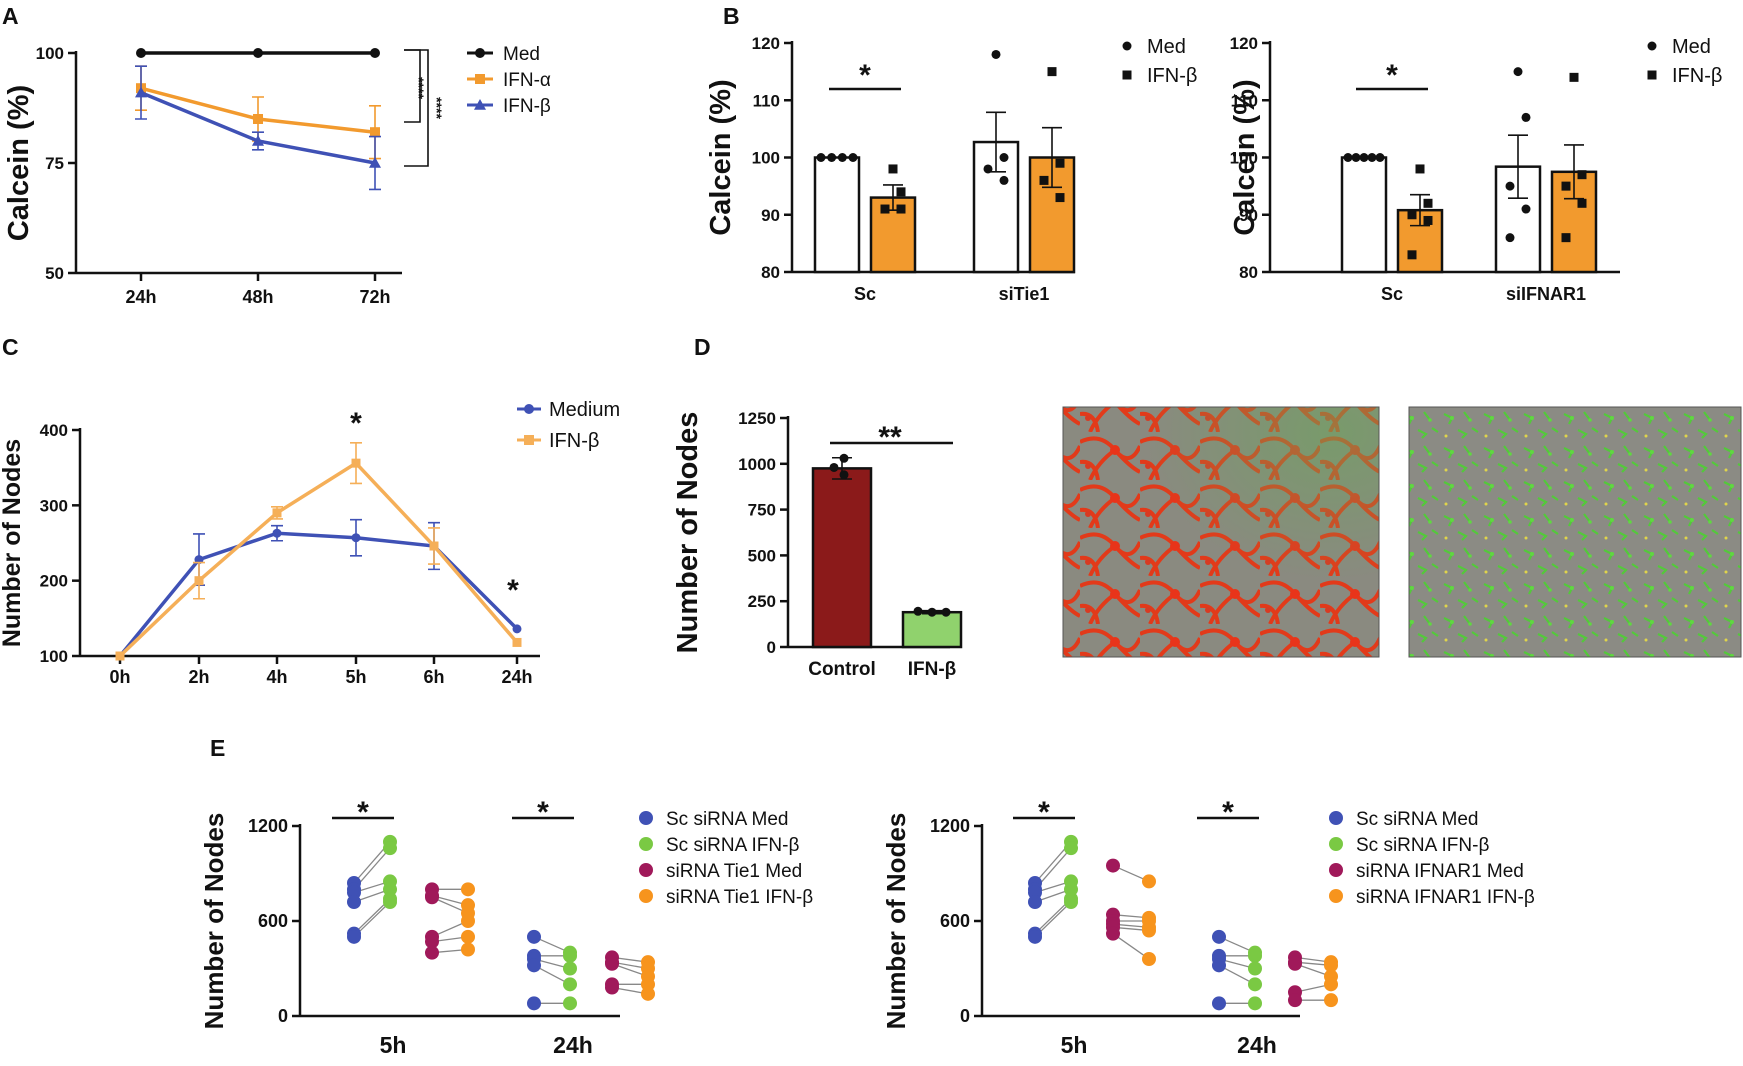 Image resolution: width=1743 pixels, height=1066 pixels. I want to click on y-axis-label: Number of Nodes, so click(13, 543).